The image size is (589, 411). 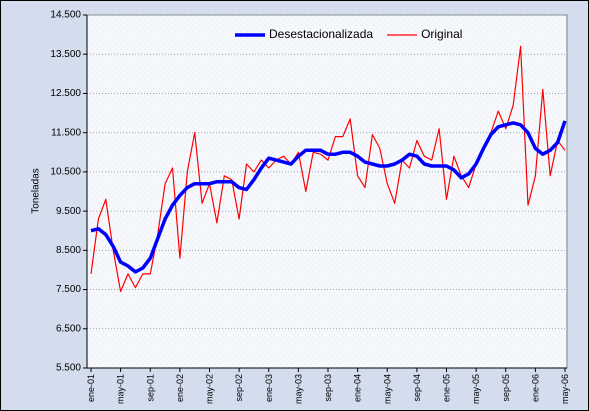 What do you see at coordinates (321, 34) in the screenshot?
I see `legend-label: Desestacionalizada` at bounding box center [321, 34].